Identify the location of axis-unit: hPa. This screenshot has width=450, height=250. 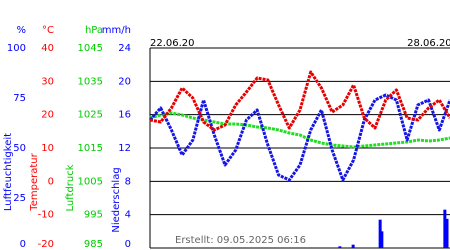
(94, 30).